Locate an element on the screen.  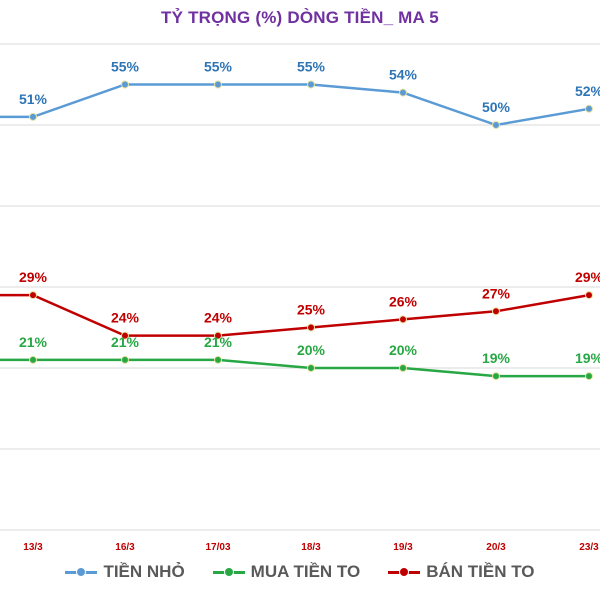
series-line-mua-tien-to is located at coordinates (294, 368).